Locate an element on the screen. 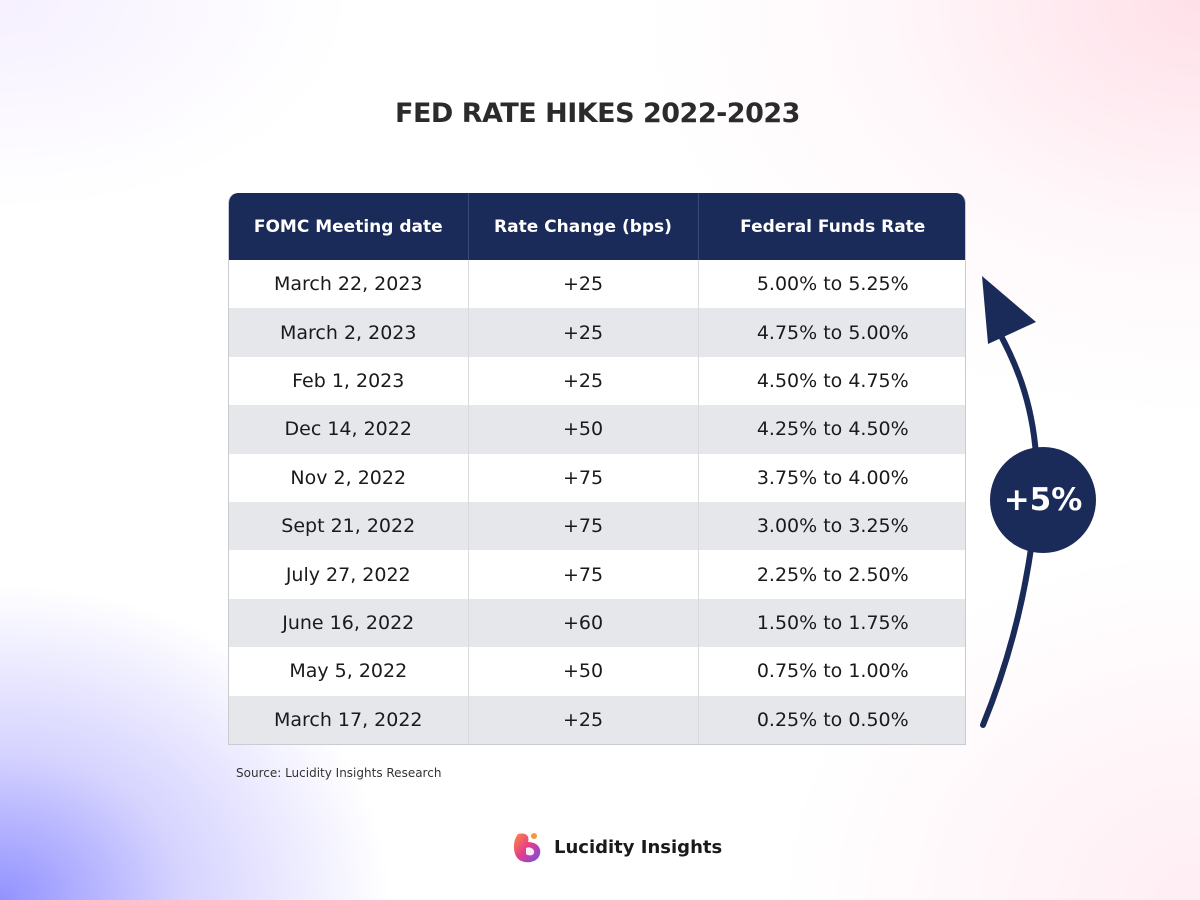  funds-rate-cell: 0.25% to 0.50% is located at coordinates (831, 719).